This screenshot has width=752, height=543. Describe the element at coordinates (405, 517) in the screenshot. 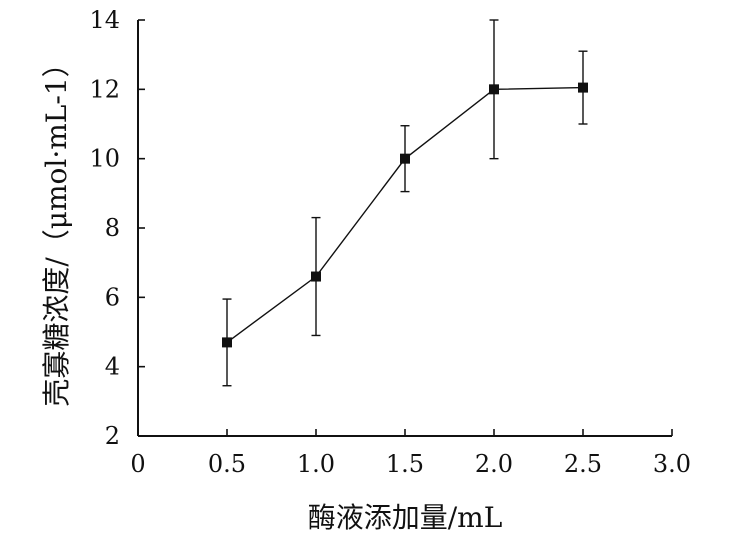

I see `x-axis-title: 酶液添加量/mL` at that location.